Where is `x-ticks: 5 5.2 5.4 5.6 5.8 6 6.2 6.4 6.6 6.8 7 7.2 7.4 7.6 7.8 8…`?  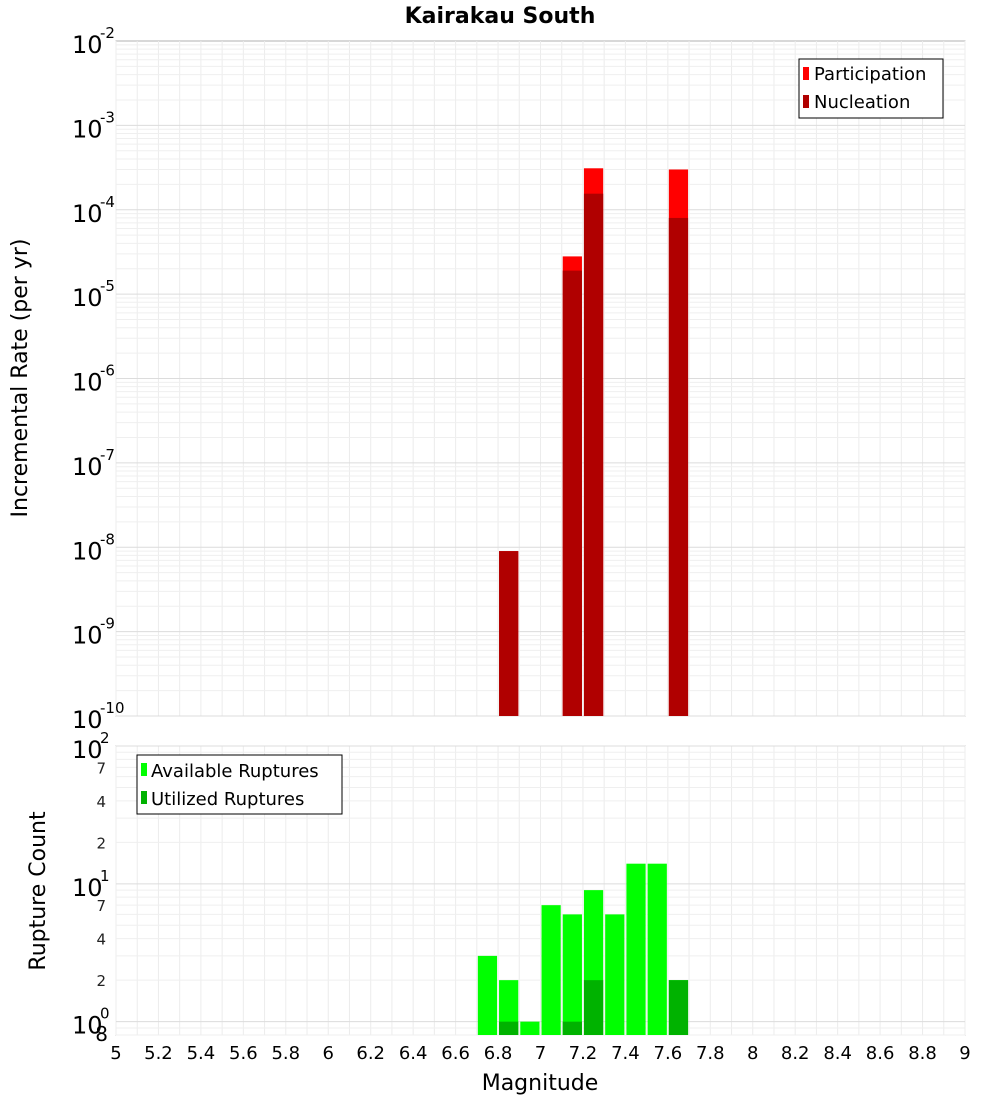
x-ticks: 5 5.2 5.4 5.6 5.8 6 6.2 6.4 6.6 6.8 7 7.2 7.4 7.6 7.8 8… is located at coordinates (540, 1053).